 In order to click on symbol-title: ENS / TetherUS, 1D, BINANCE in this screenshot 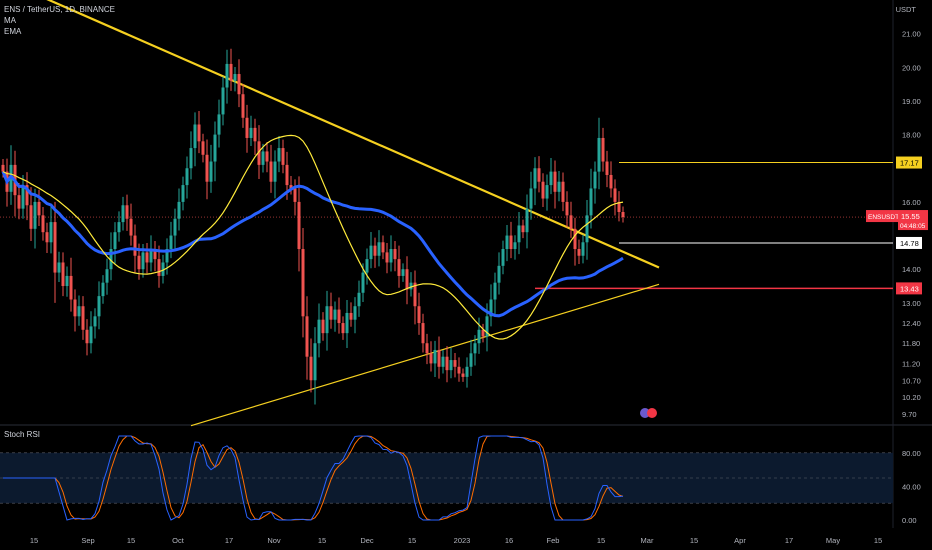, I will do `click(59, 9)`.